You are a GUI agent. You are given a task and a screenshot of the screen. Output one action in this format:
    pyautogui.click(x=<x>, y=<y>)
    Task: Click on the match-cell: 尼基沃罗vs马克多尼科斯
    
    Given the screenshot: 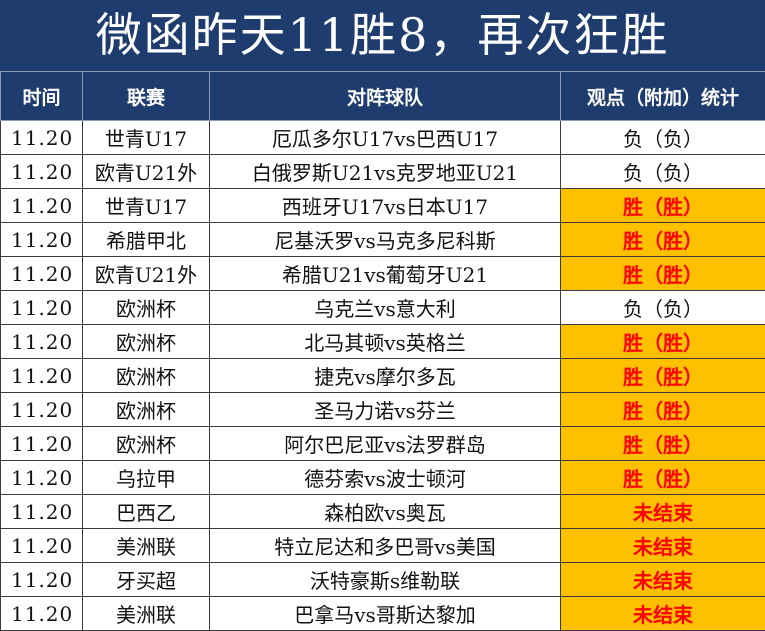 What is the action you would take?
    pyautogui.click(x=385, y=240)
    